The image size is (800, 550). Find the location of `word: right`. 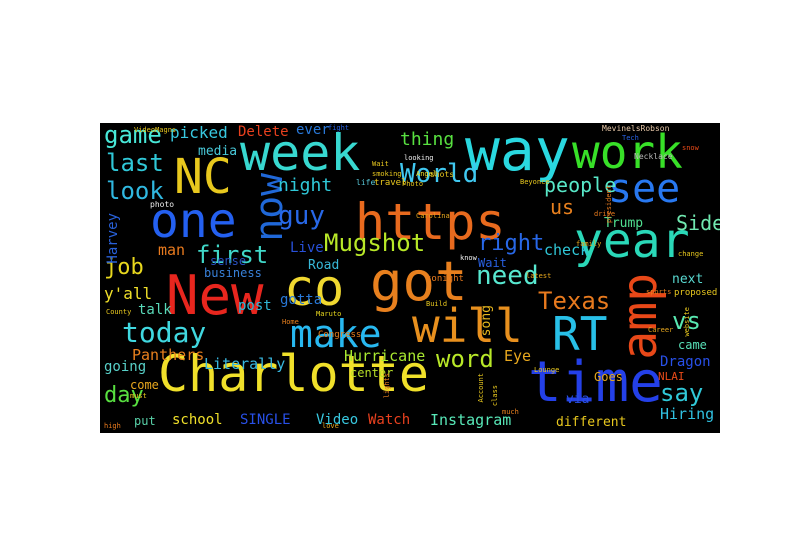

word: right is located at coordinates (511, 243).